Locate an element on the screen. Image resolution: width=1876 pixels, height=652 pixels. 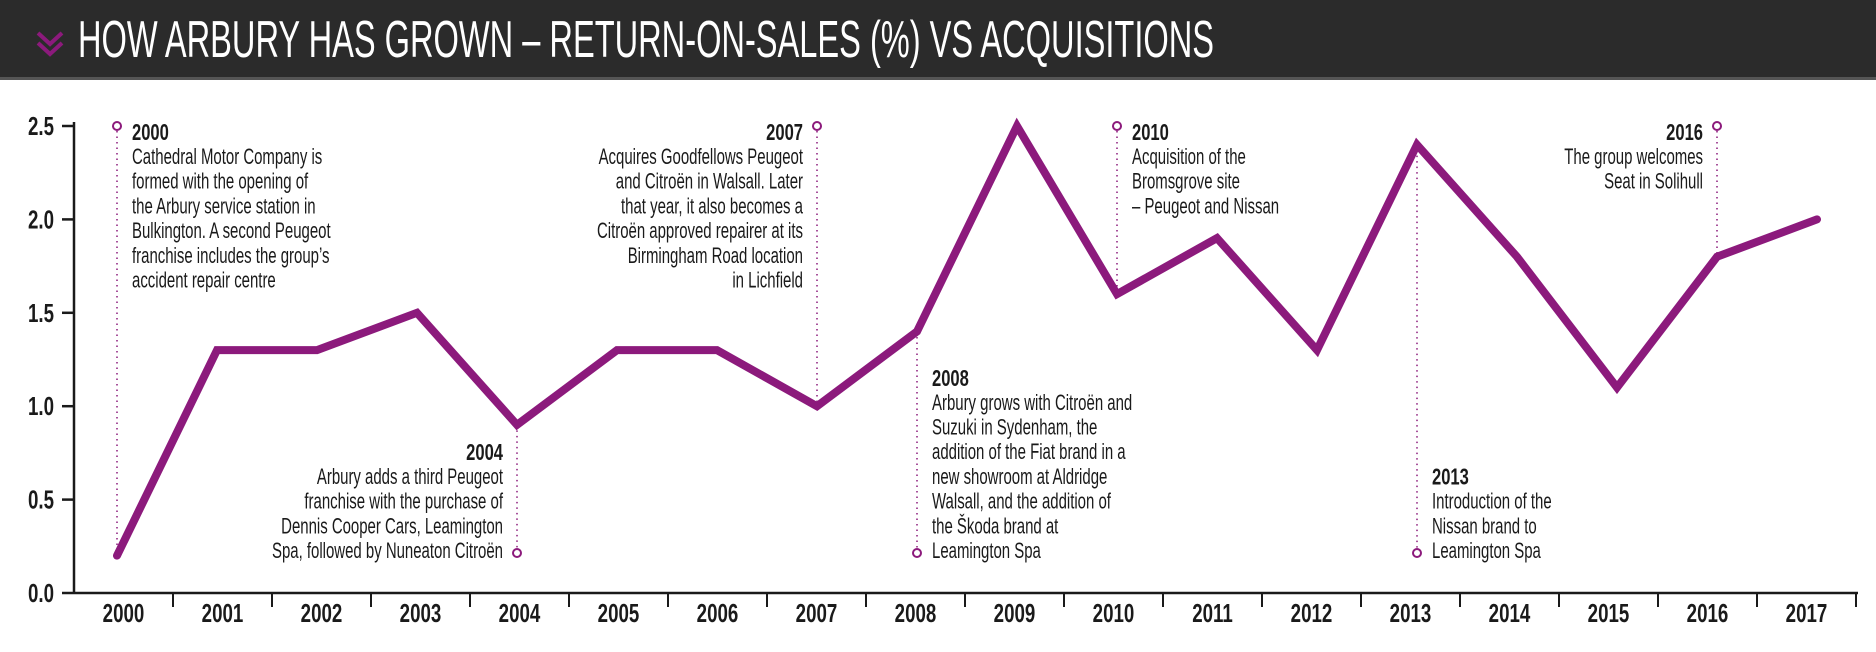
x-tick-label-group: 2009 is located at coordinates (1015, 613).